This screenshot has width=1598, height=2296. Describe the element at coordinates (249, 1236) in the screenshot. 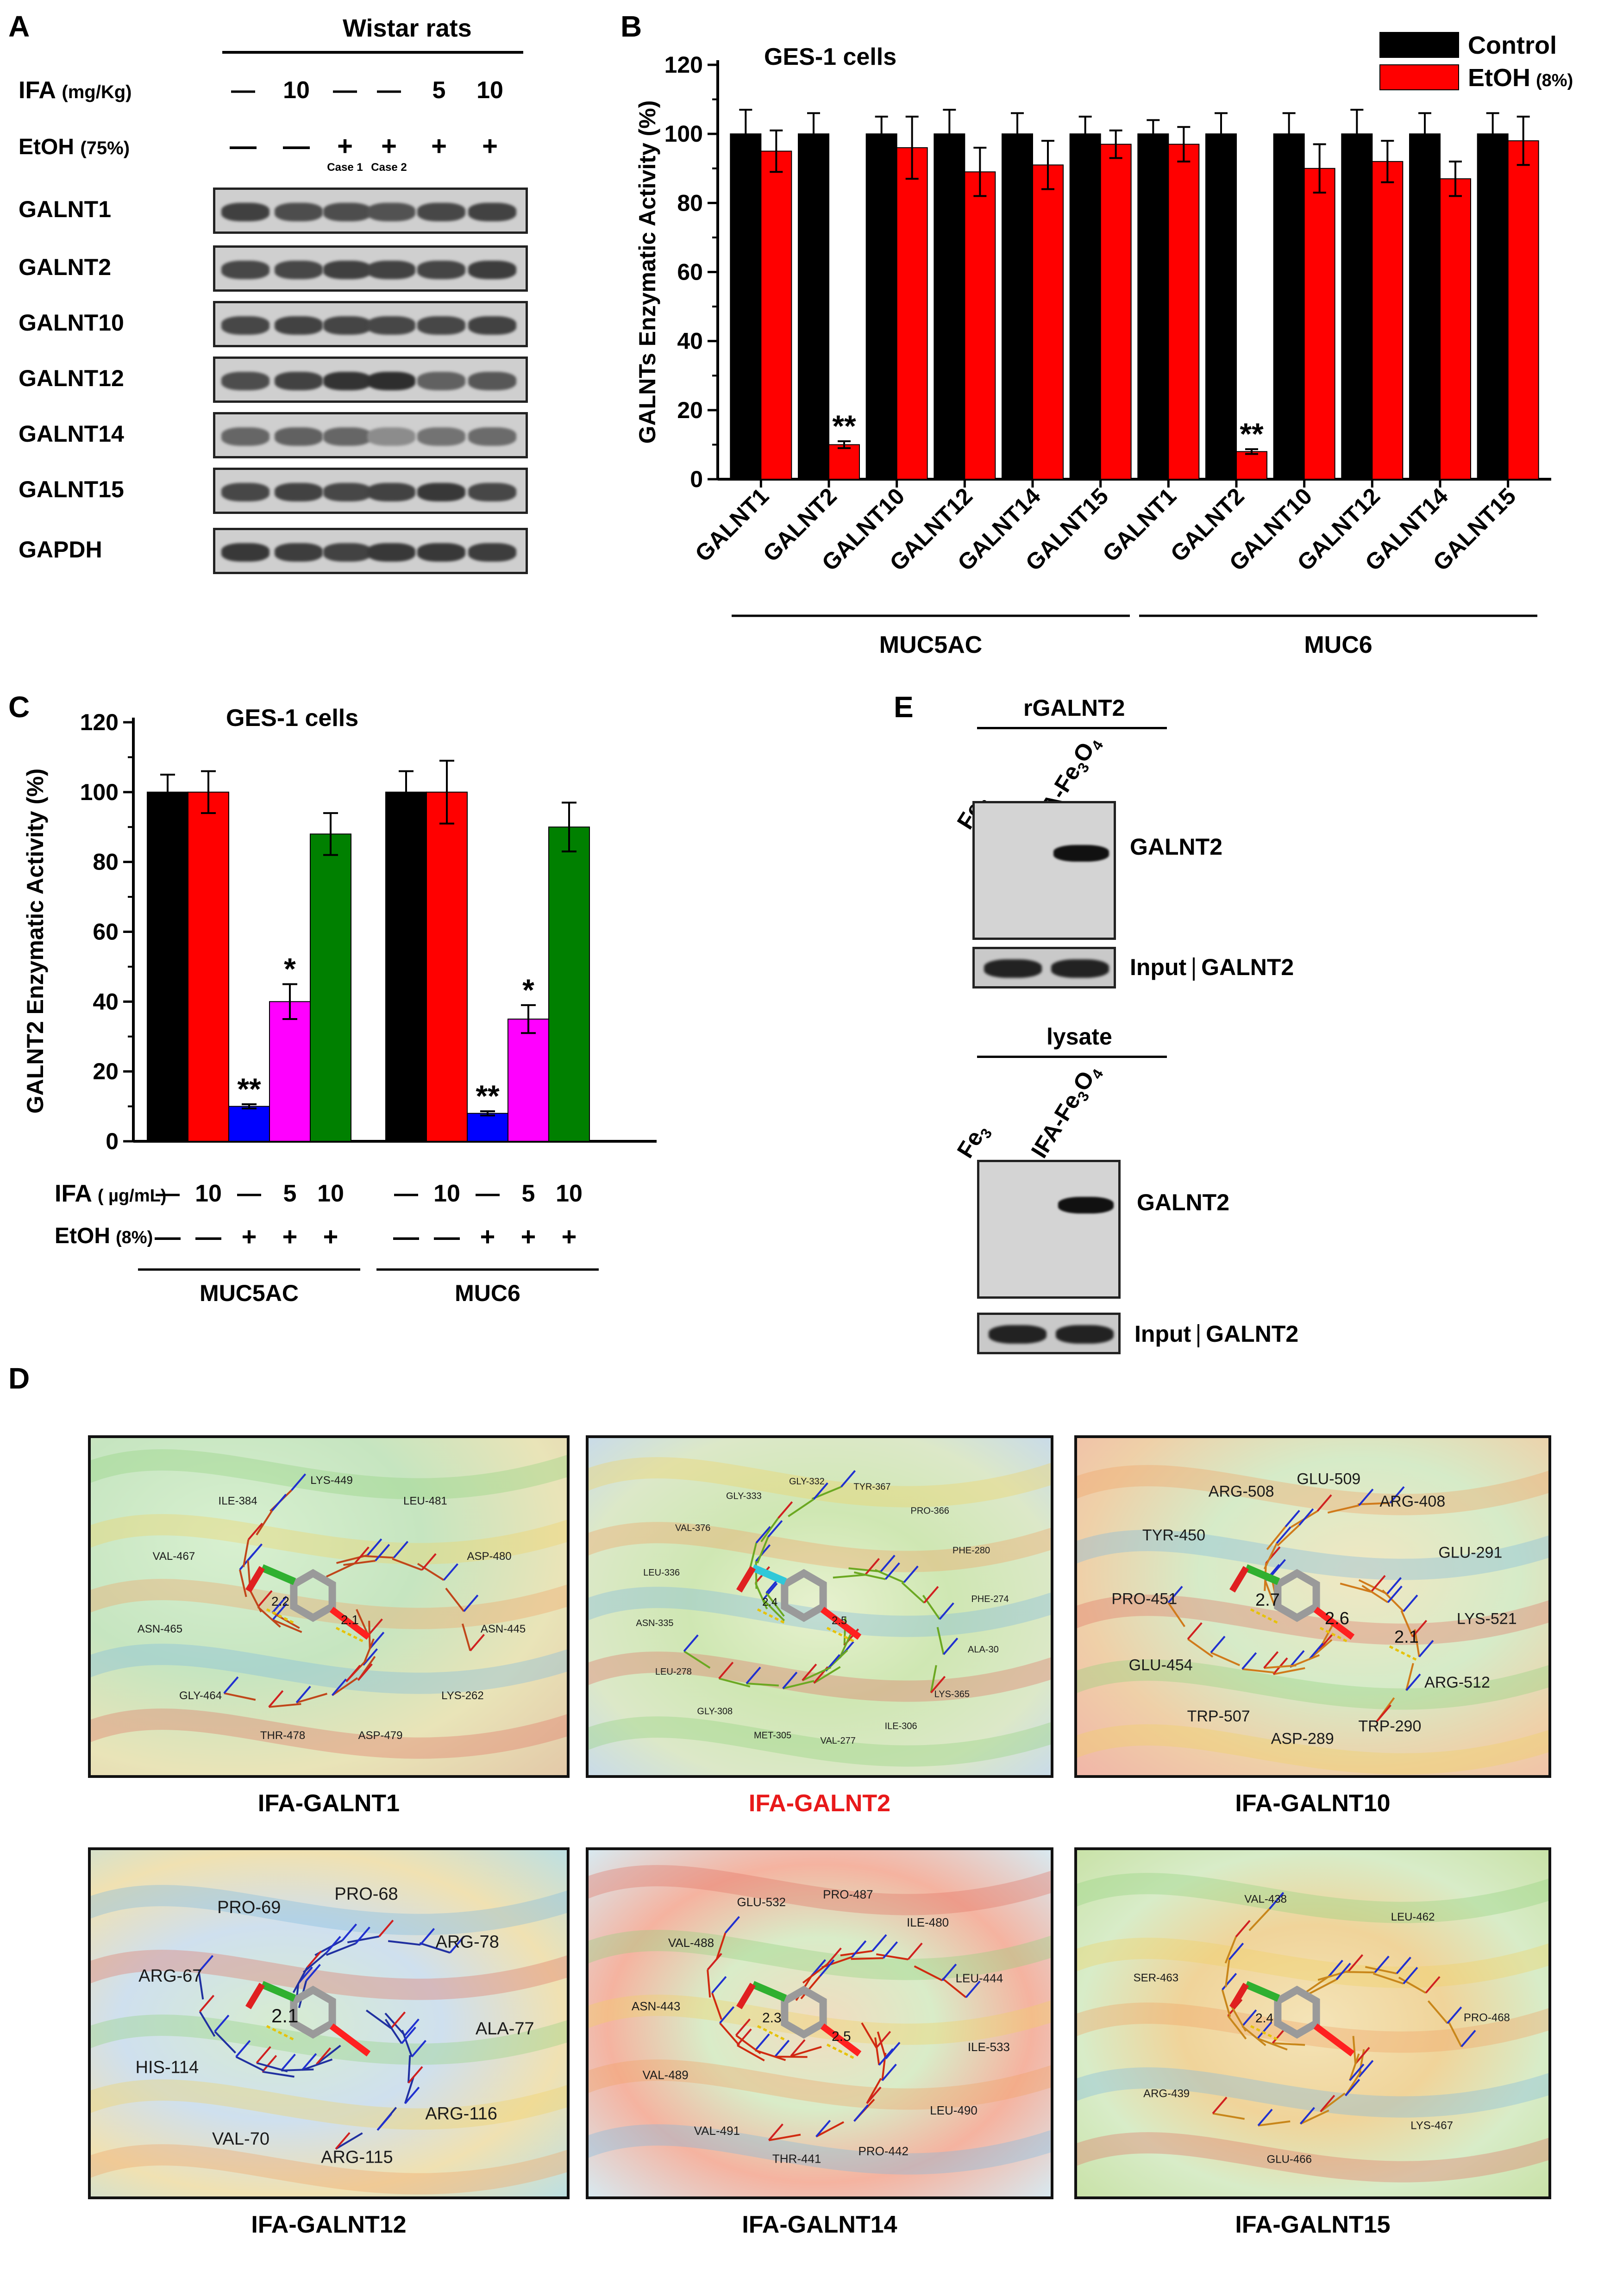

I see `chart-c-etoh-value: +` at that location.